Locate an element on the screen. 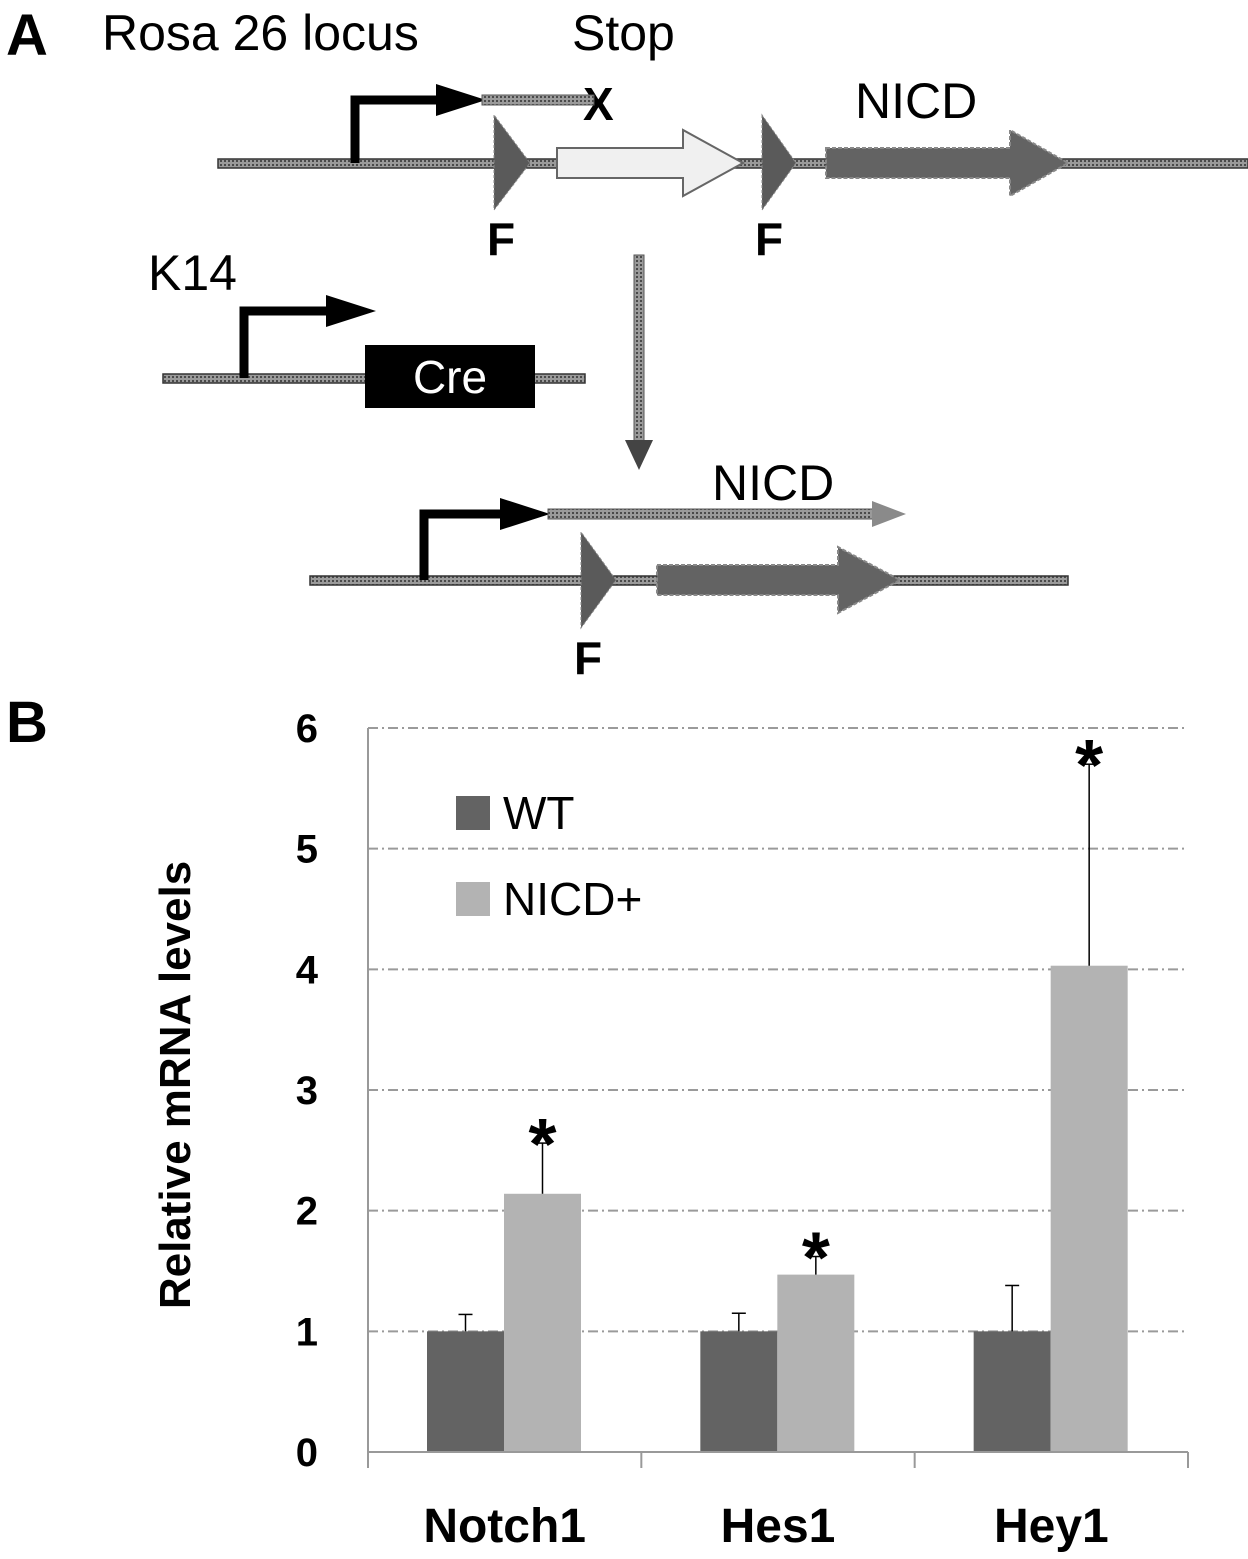 Image resolution: width=1248 pixels, height=1559 pixels. y-tick-label: 1 is located at coordinates (307, 1332).